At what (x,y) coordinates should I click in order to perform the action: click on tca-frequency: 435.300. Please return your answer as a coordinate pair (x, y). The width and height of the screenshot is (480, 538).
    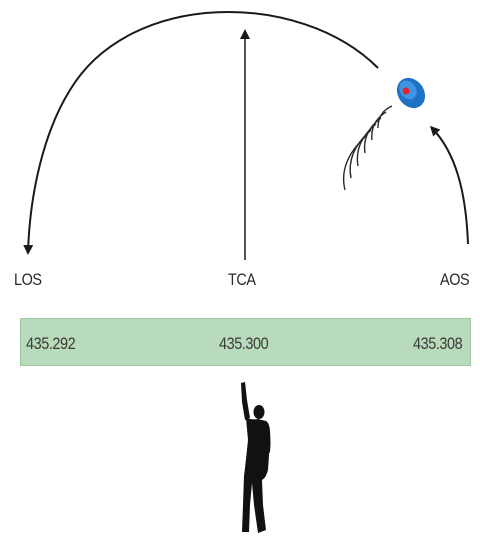
    Looking at the image, I should click on (244, 343).